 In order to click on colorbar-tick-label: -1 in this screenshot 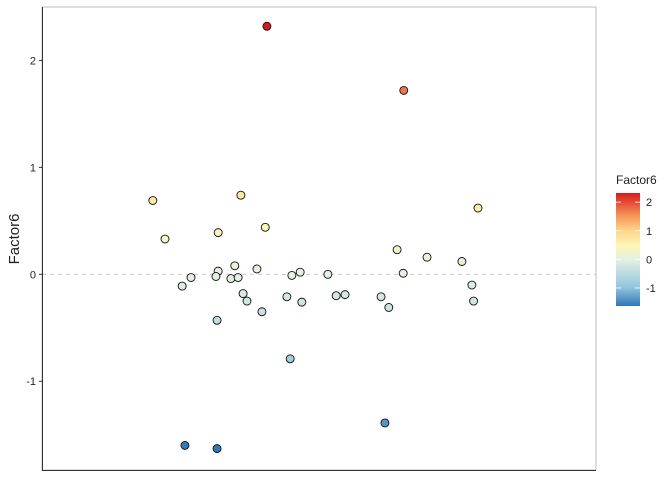, I will do `click(651, 289)`.